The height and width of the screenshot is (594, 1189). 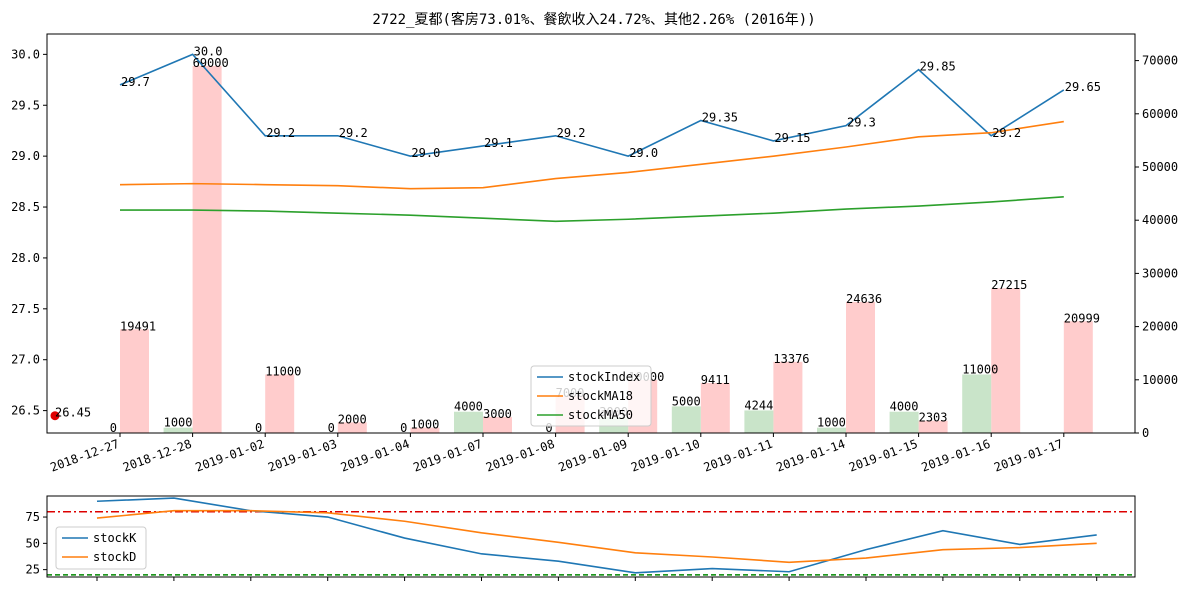 What do you see at coordinates (600, 415) in the screenshot?
I see `legend-label-stockMA50: stockMA50` at bounding box center [600, 415].